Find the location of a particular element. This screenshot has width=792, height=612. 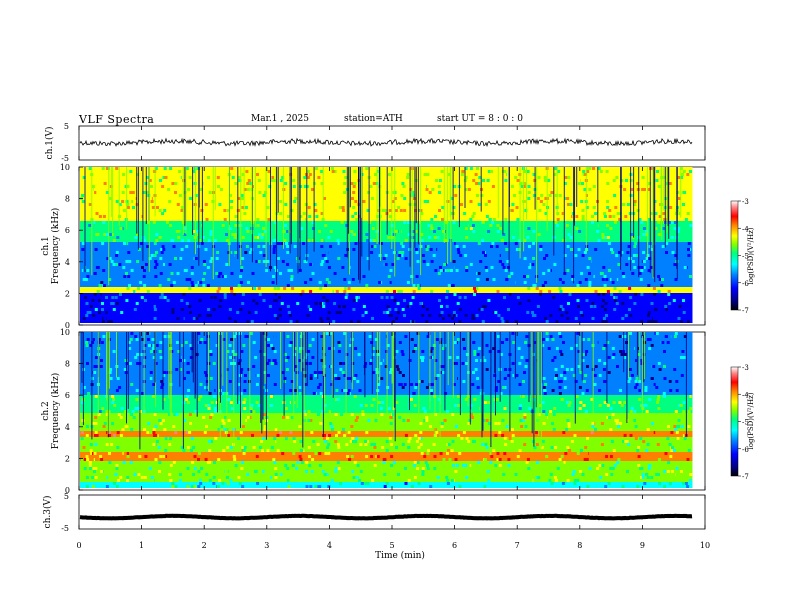

ch2-colorbar is located at coordinates (734, 421).